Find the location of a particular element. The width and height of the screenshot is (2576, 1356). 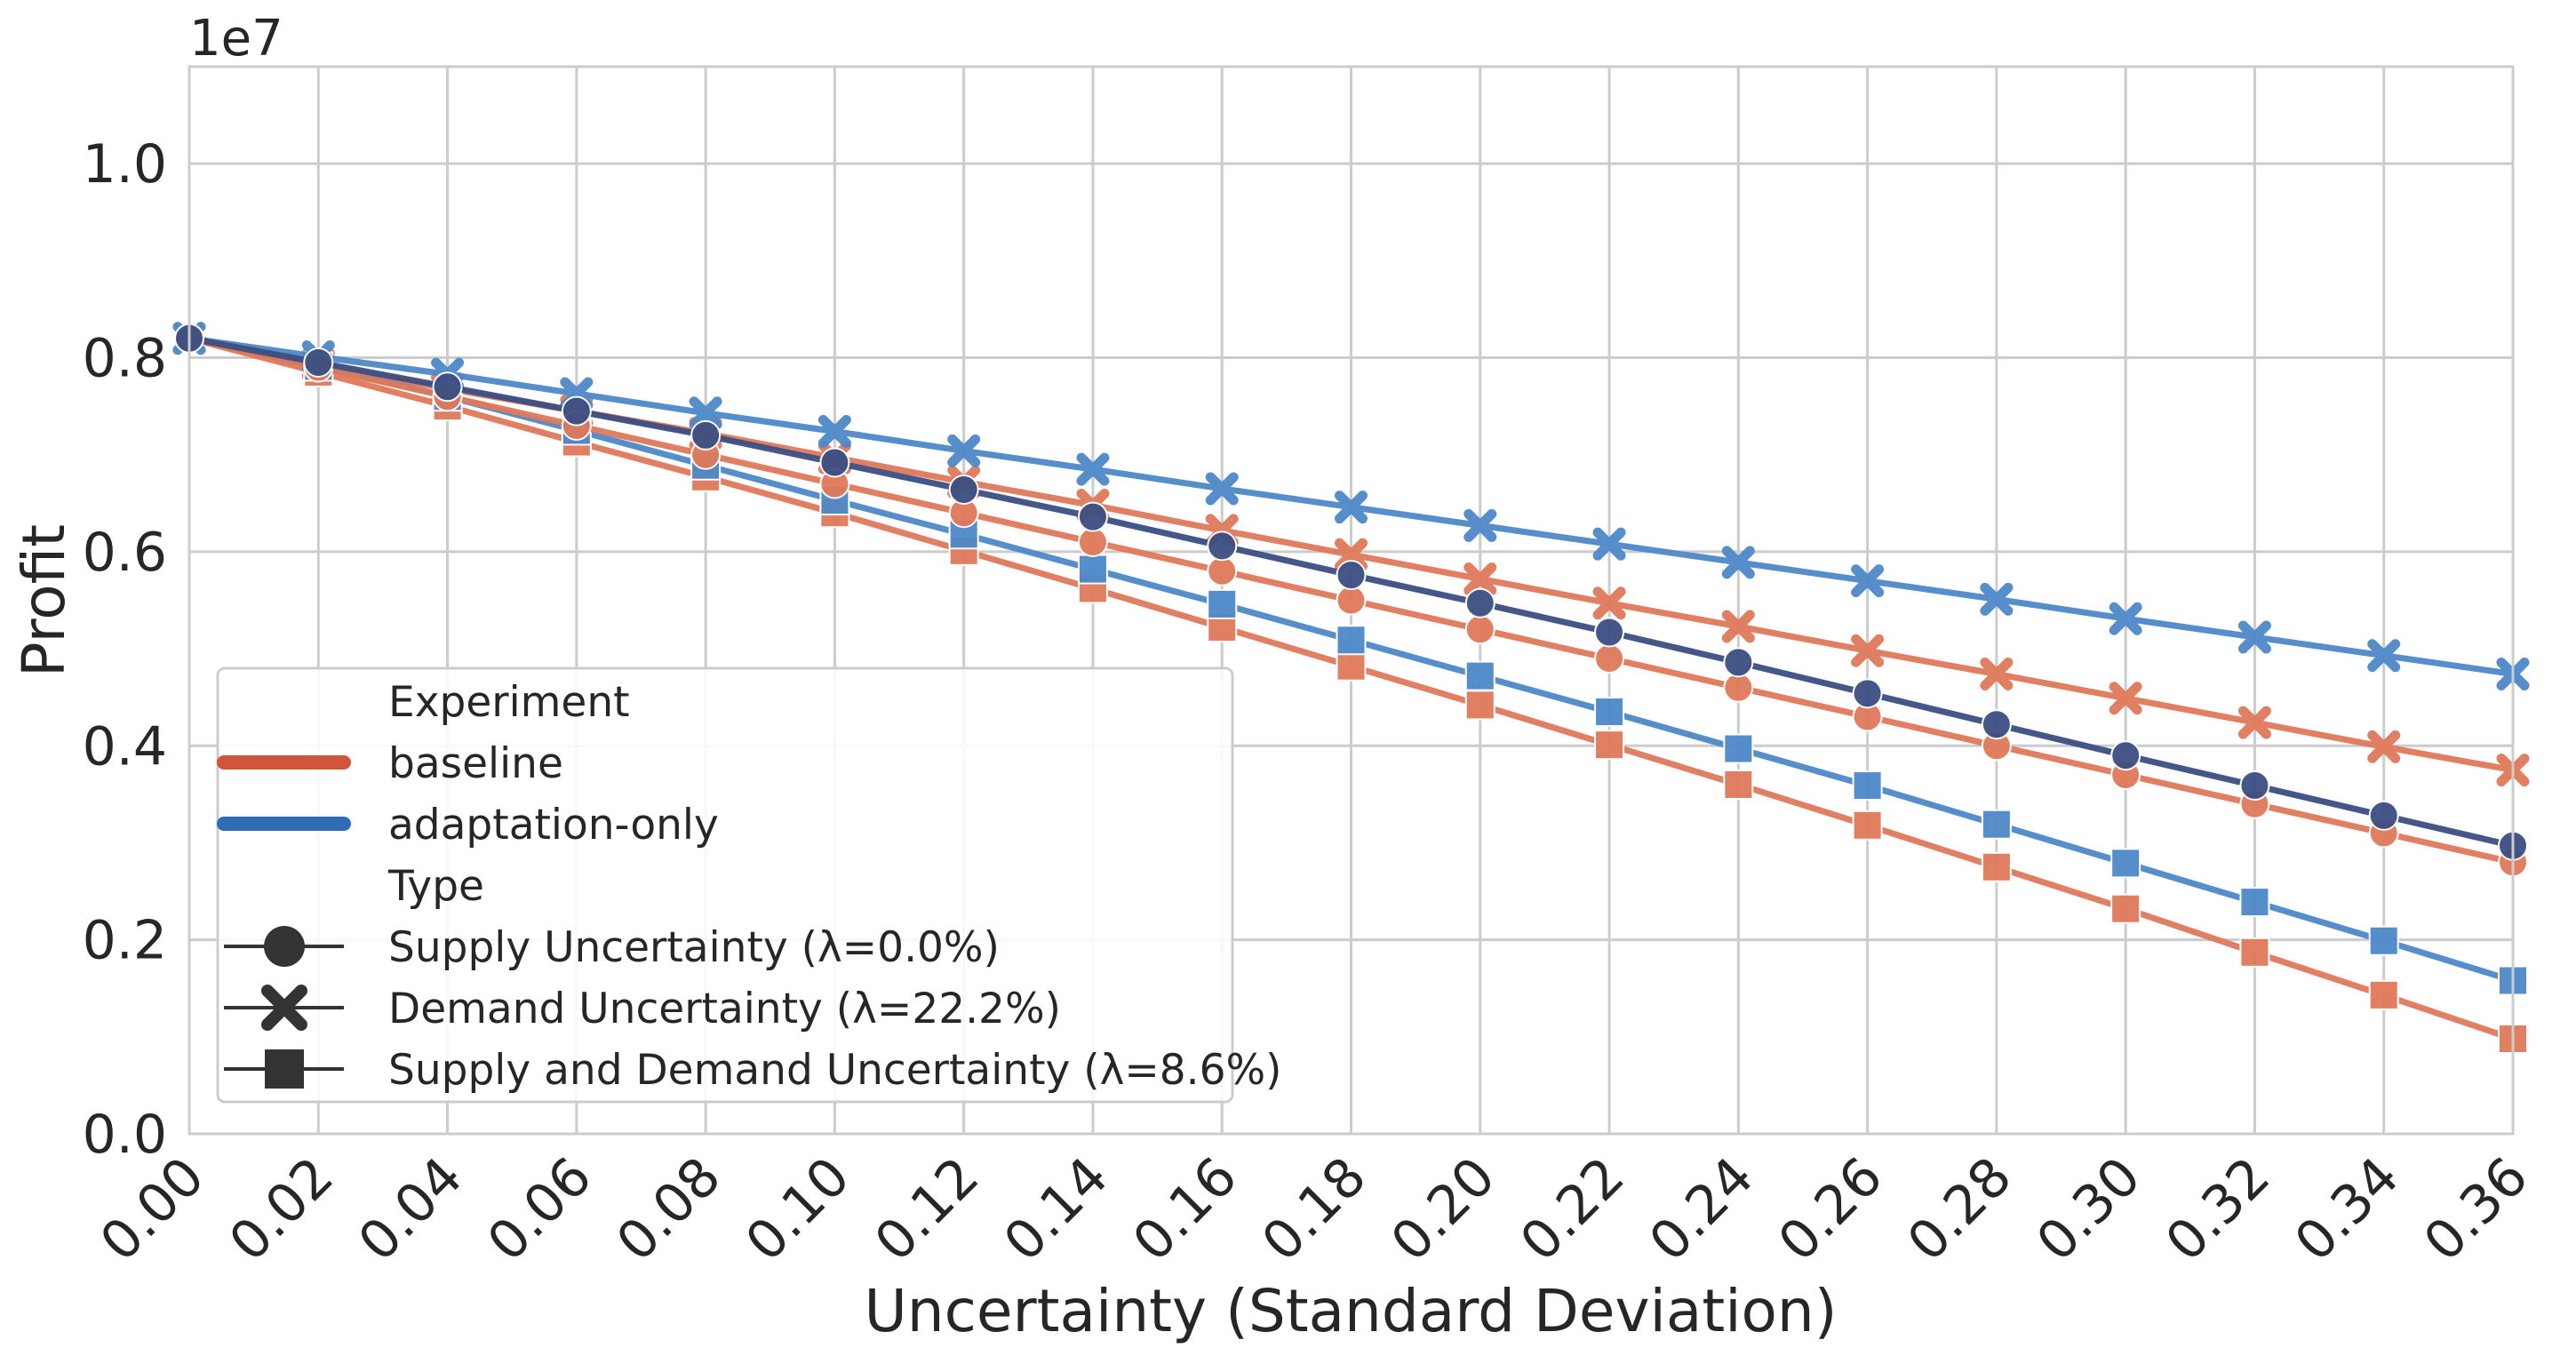

x-tick-label: 0.28 is located at coordinates (1960, 1209).